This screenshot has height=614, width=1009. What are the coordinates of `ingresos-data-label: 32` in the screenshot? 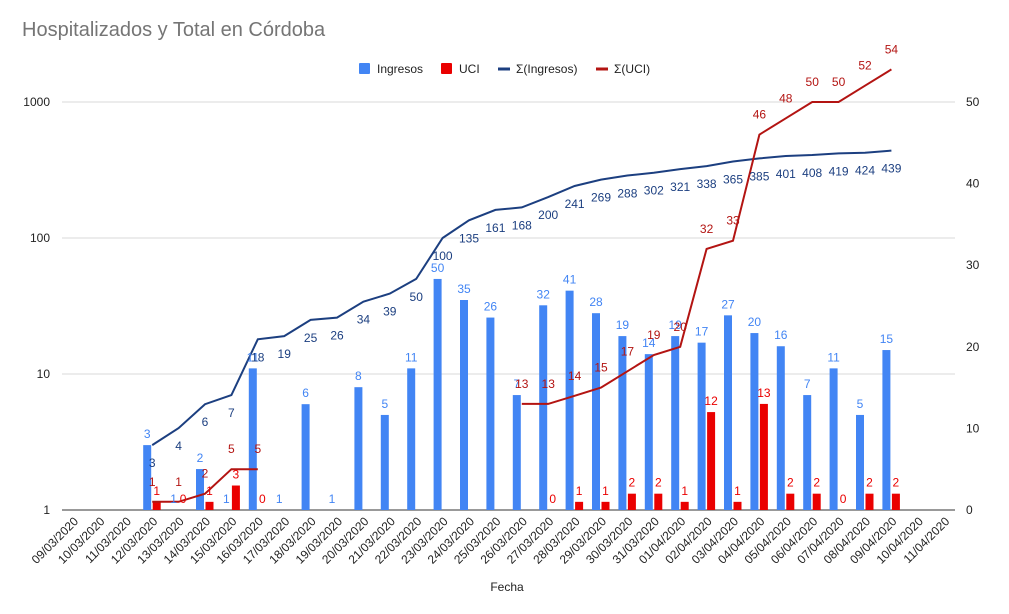 It's located at (544, 294).